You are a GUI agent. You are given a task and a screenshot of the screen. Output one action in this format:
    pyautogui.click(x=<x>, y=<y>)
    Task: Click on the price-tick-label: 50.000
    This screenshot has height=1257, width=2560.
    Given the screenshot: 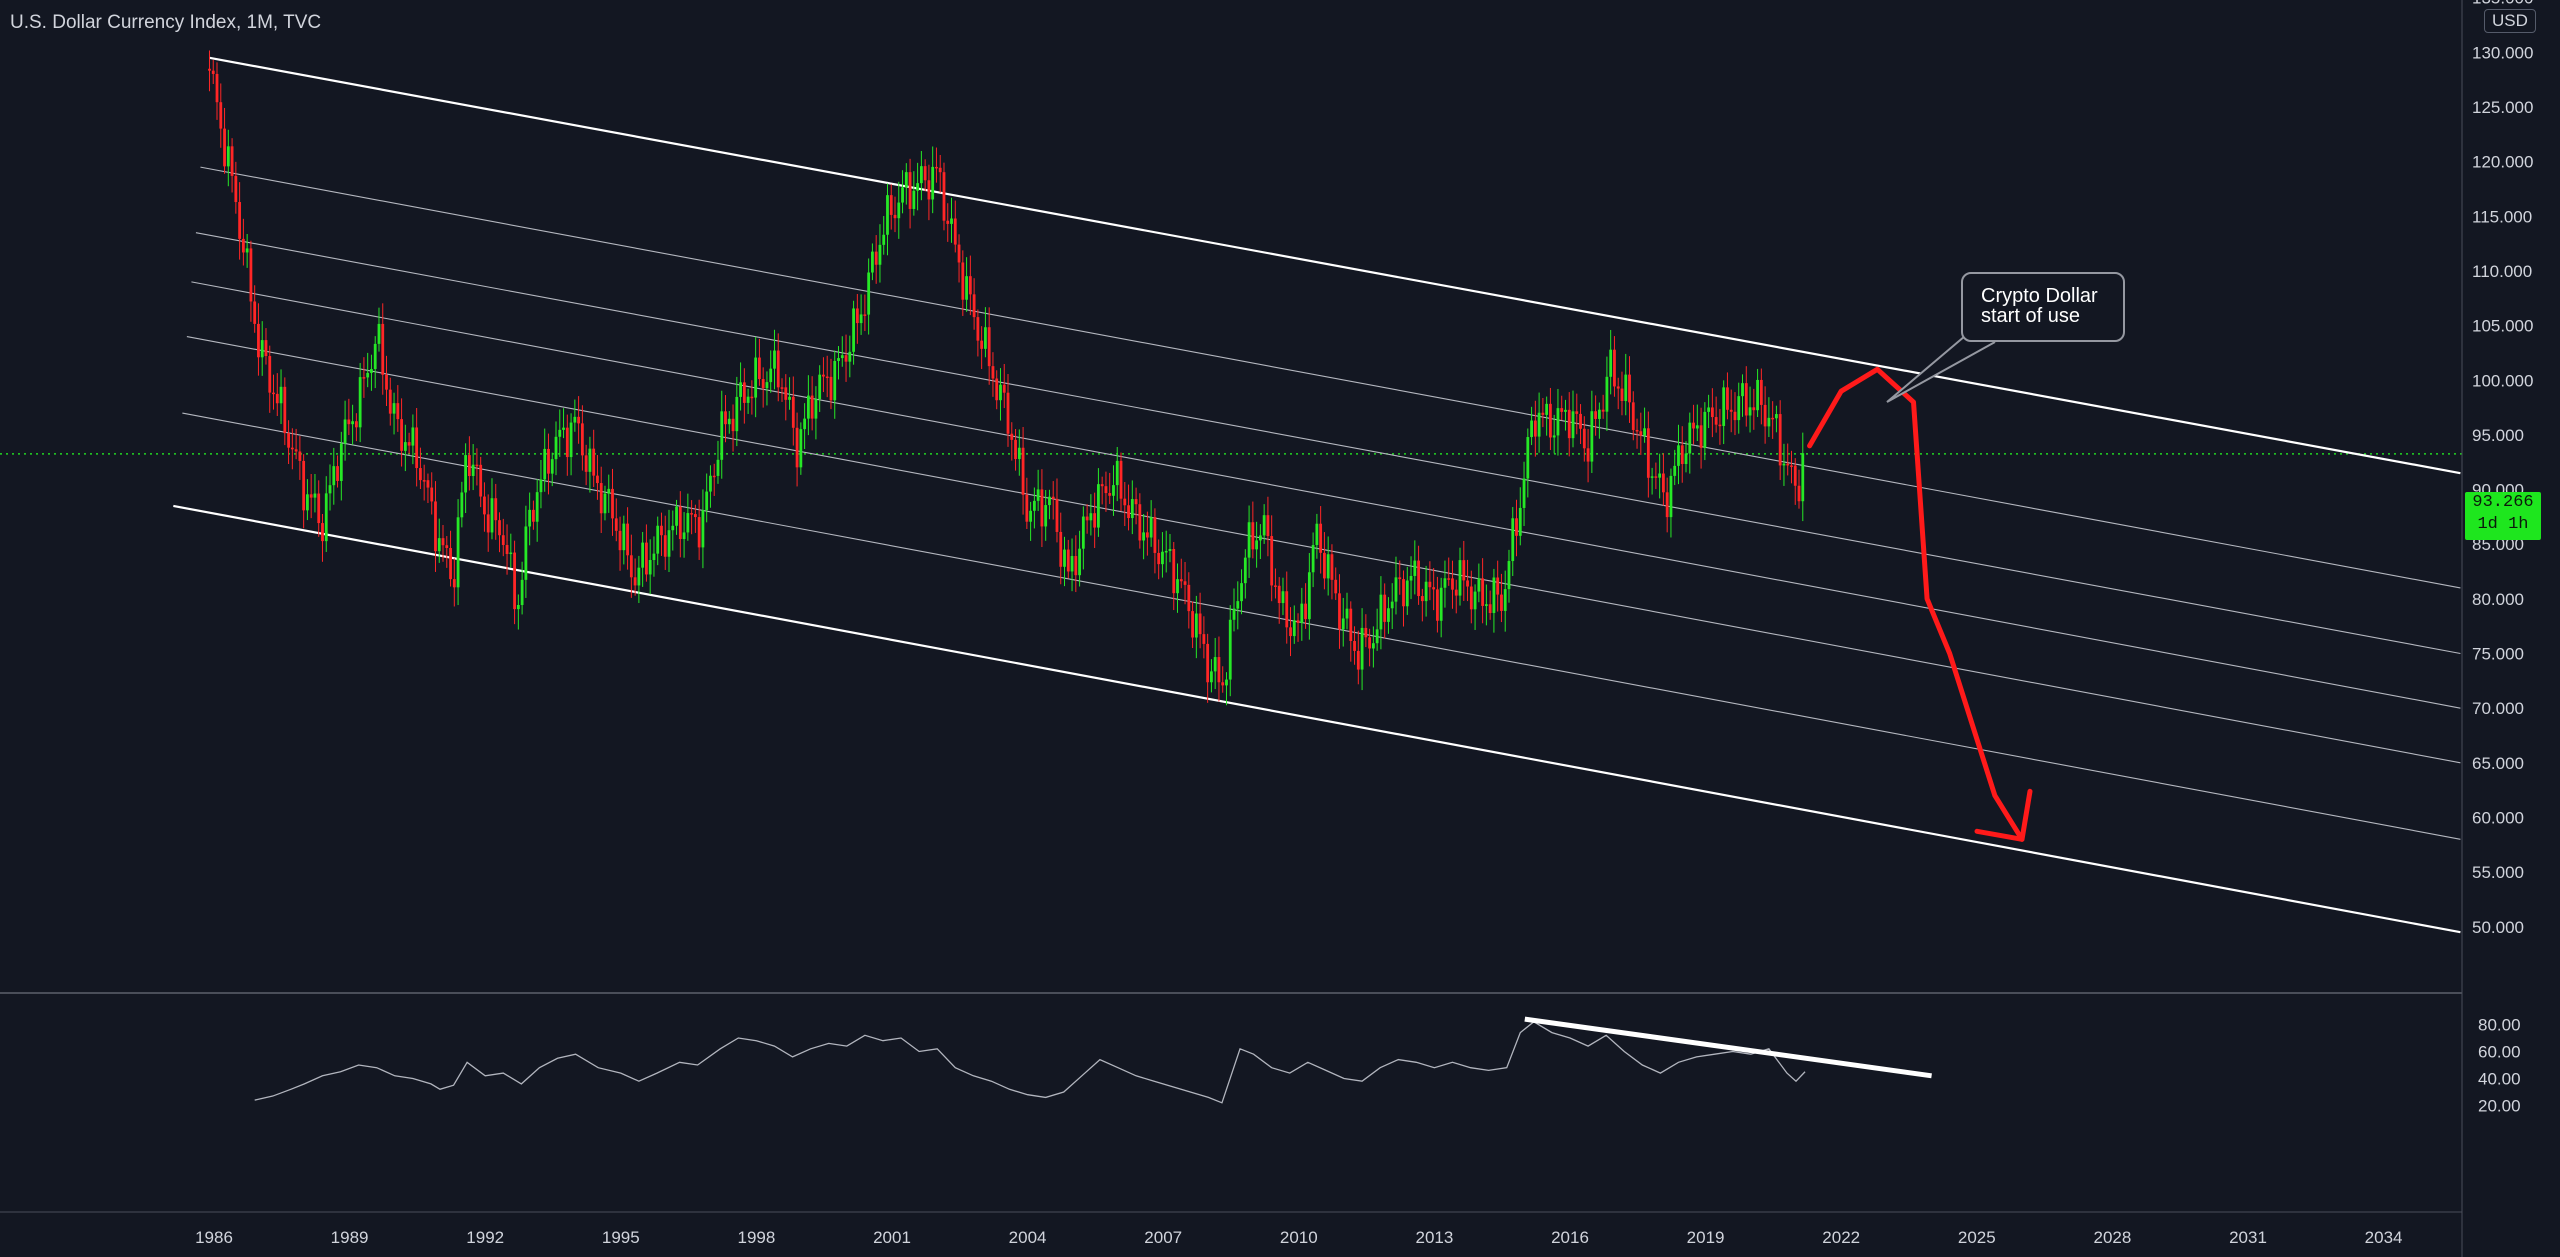 What is the action you would take?
    pyautogui.click(x=2498, y=927)
    